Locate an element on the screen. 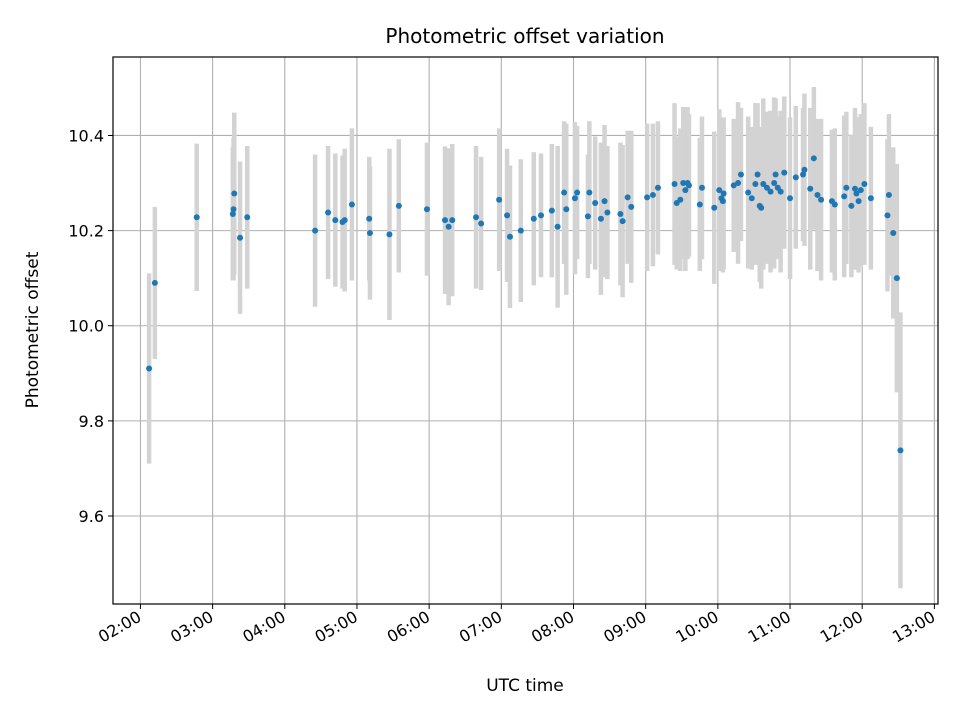 Image resolution: width=960 pixels, height=720 pixels. y-ticks: 9.6 9.8 10.0 10.2 10.4 is located at coordinates (90, 326).